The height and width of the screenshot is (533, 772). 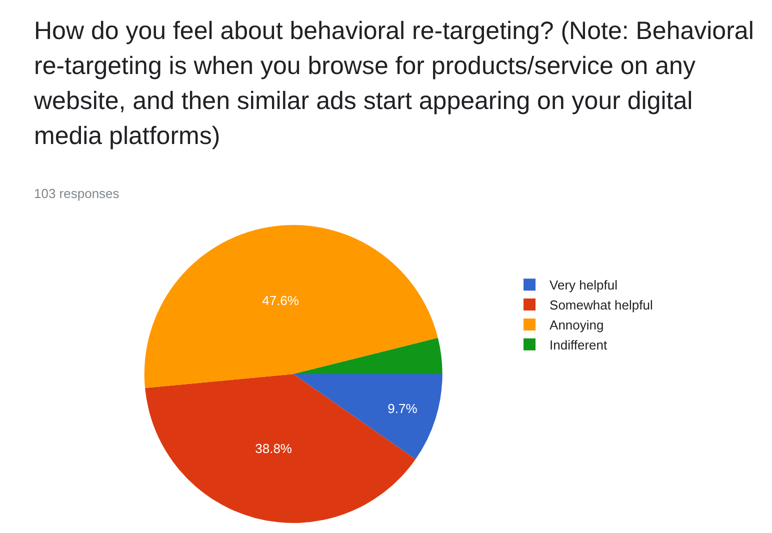 What do you see at coordinates (584, 285) in the screenshot?
I see `legend-label: Very helpful` at bounding box center [584, 285].